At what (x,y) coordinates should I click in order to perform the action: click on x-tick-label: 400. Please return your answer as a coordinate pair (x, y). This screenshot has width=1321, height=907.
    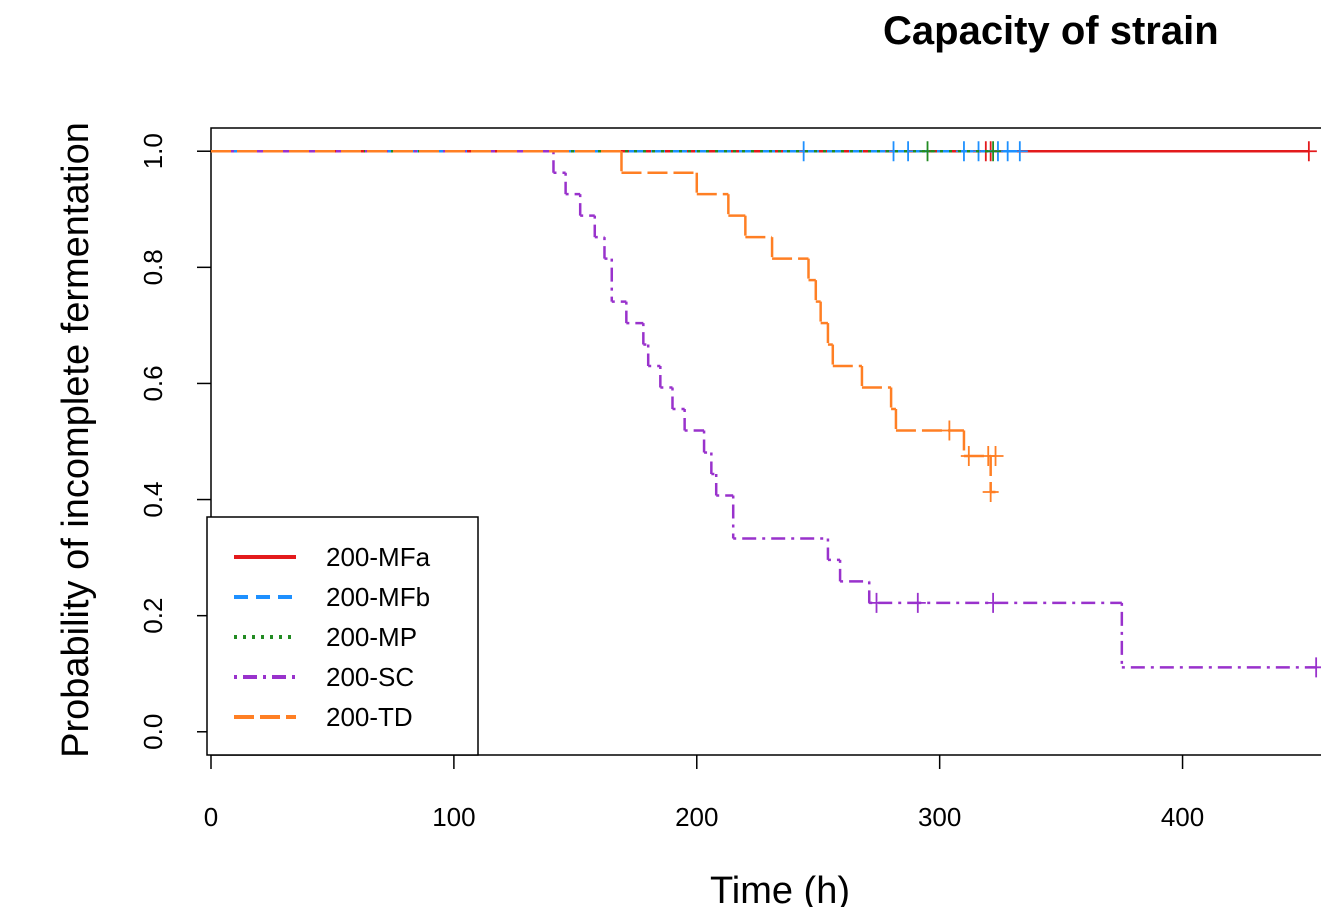
    Looking at the image, I should click on (1182, 817).